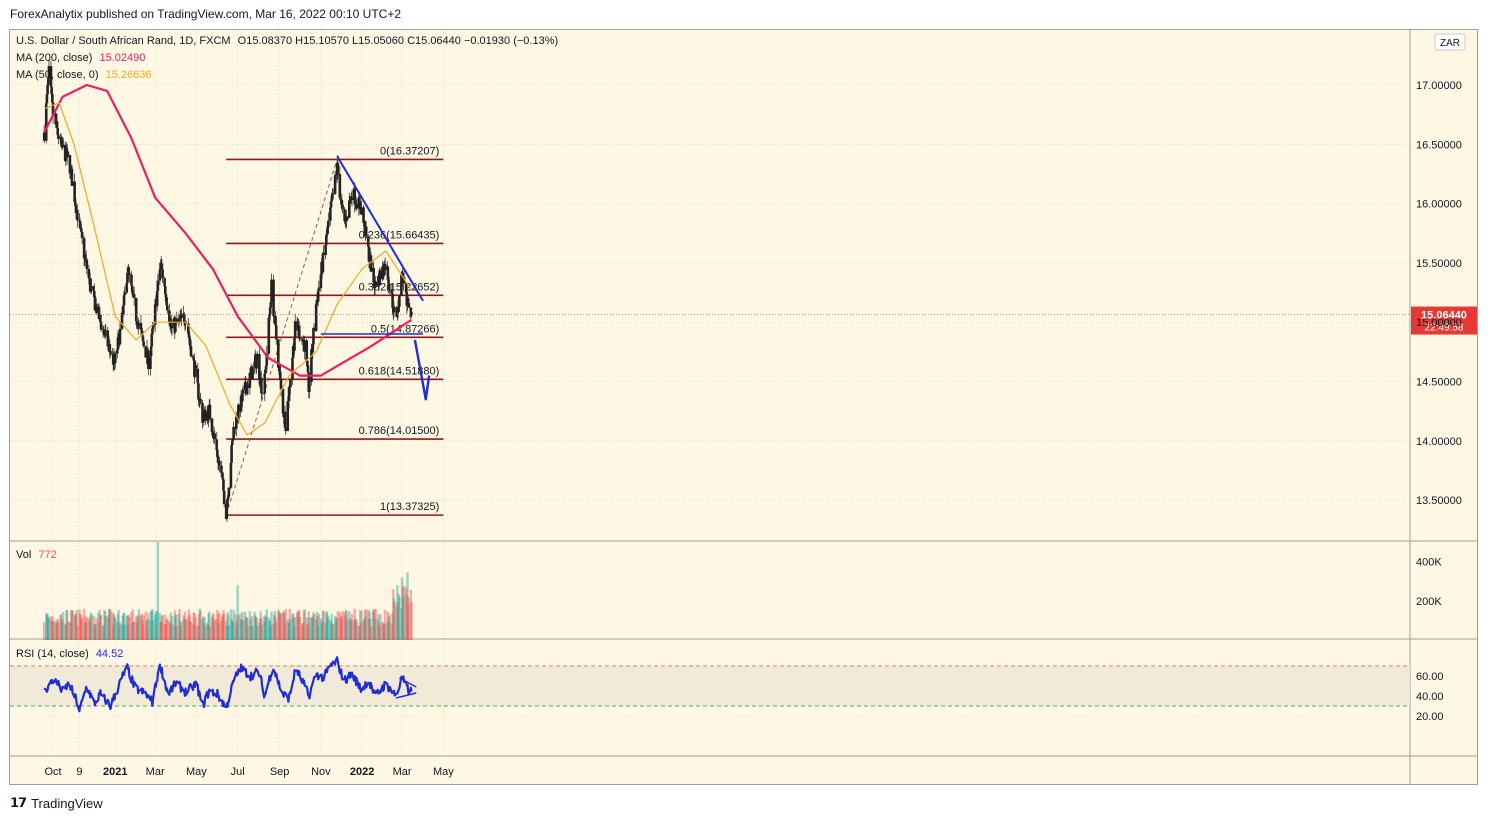  What do you see at coordinates (710, 686) in the screenshot?
I see `rsi-band` at bounding box center [710, 686].